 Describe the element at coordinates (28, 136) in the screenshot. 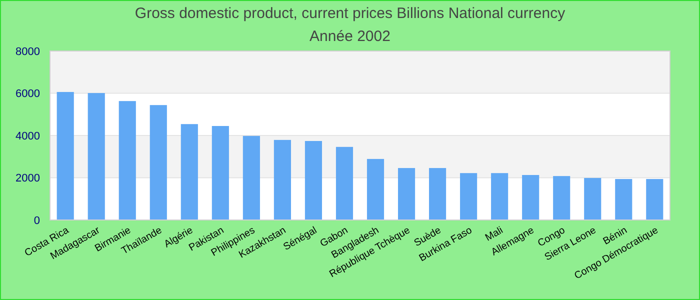

I see `y-tick-label: 4000` at that location.